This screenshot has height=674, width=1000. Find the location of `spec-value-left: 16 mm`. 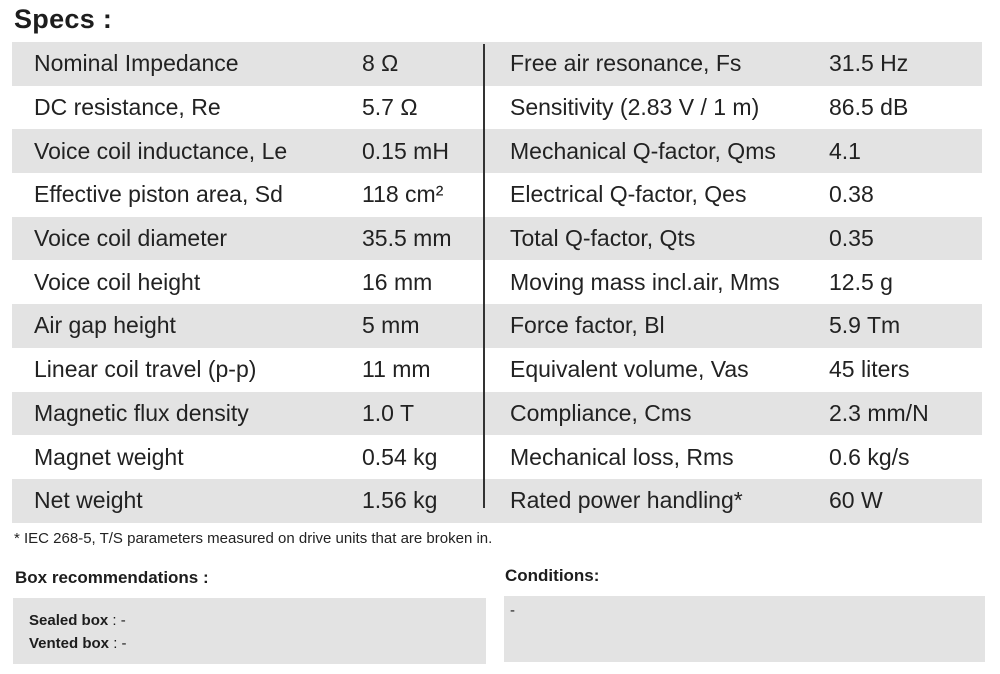

spec-value-left: 16 mm is located at coordinates (397, 281).